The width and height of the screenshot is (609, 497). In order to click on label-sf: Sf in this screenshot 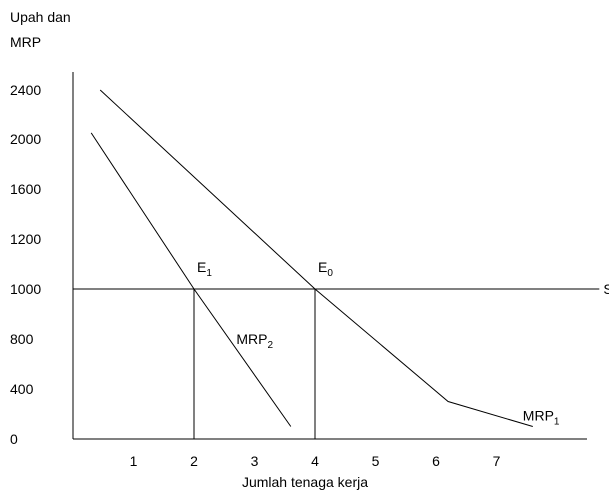, I will do `click(606, 289)`.